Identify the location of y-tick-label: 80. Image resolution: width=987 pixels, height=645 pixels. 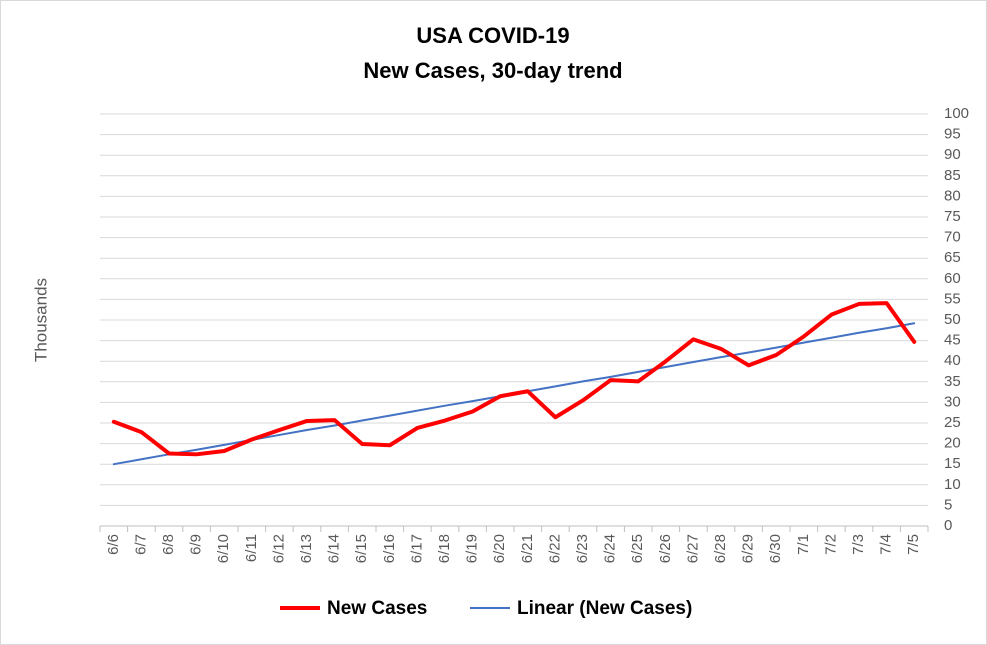
(952, 195).